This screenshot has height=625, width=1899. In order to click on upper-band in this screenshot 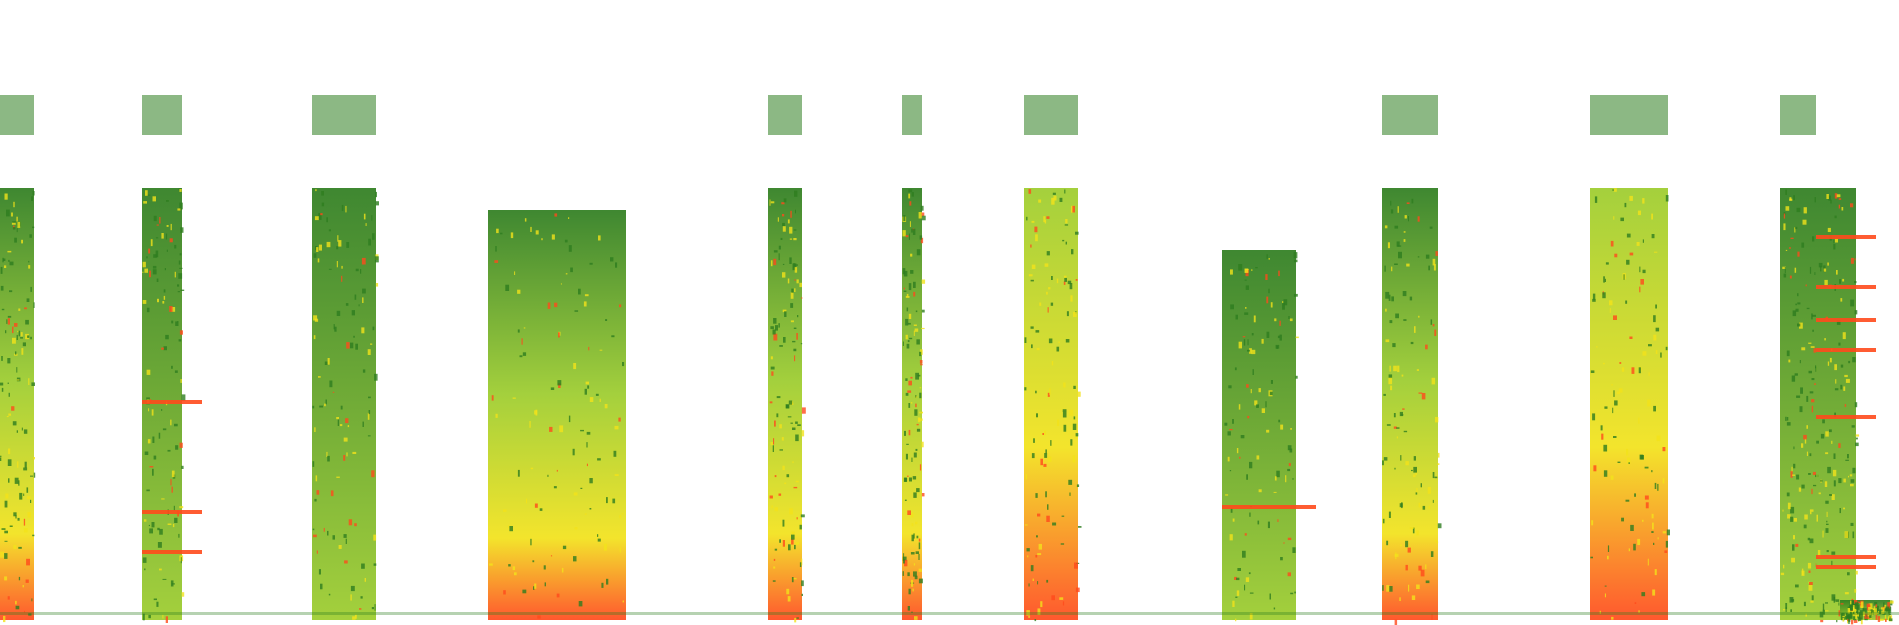, I will do `click(344, 115)`.